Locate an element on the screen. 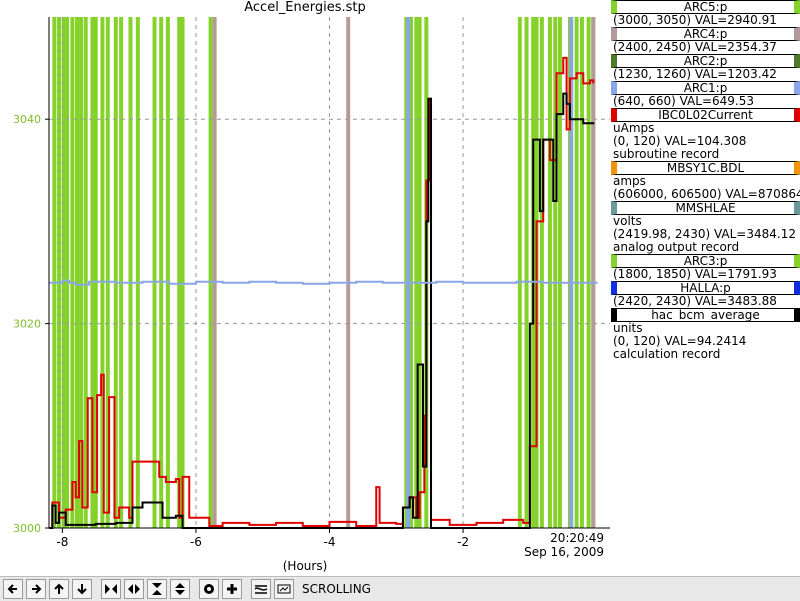  zoom-out-x-icon is located at coordinates (134, 589).